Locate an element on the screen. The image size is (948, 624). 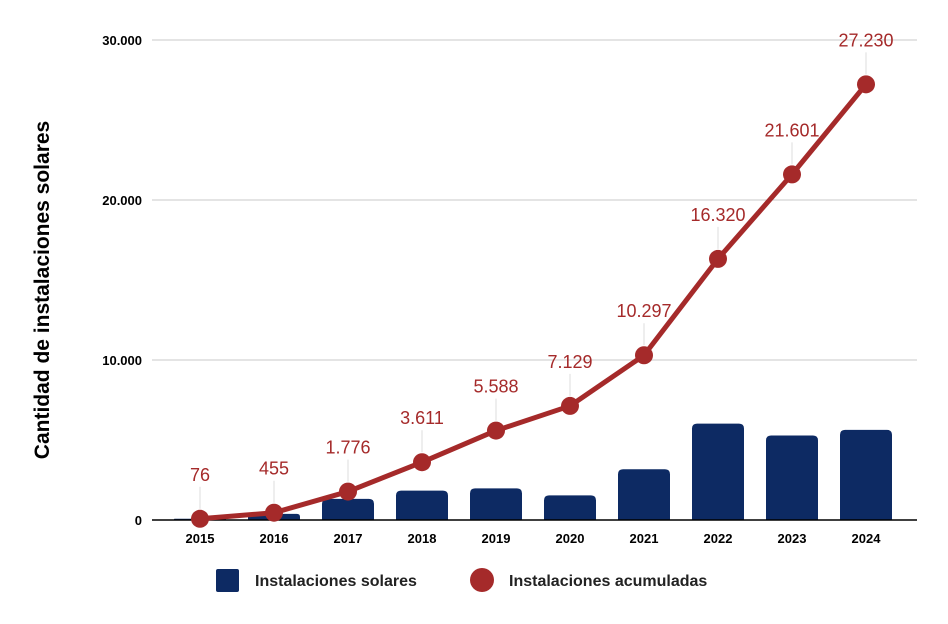
y-tick-label: 20.000 is located at coordinates (122, 200).